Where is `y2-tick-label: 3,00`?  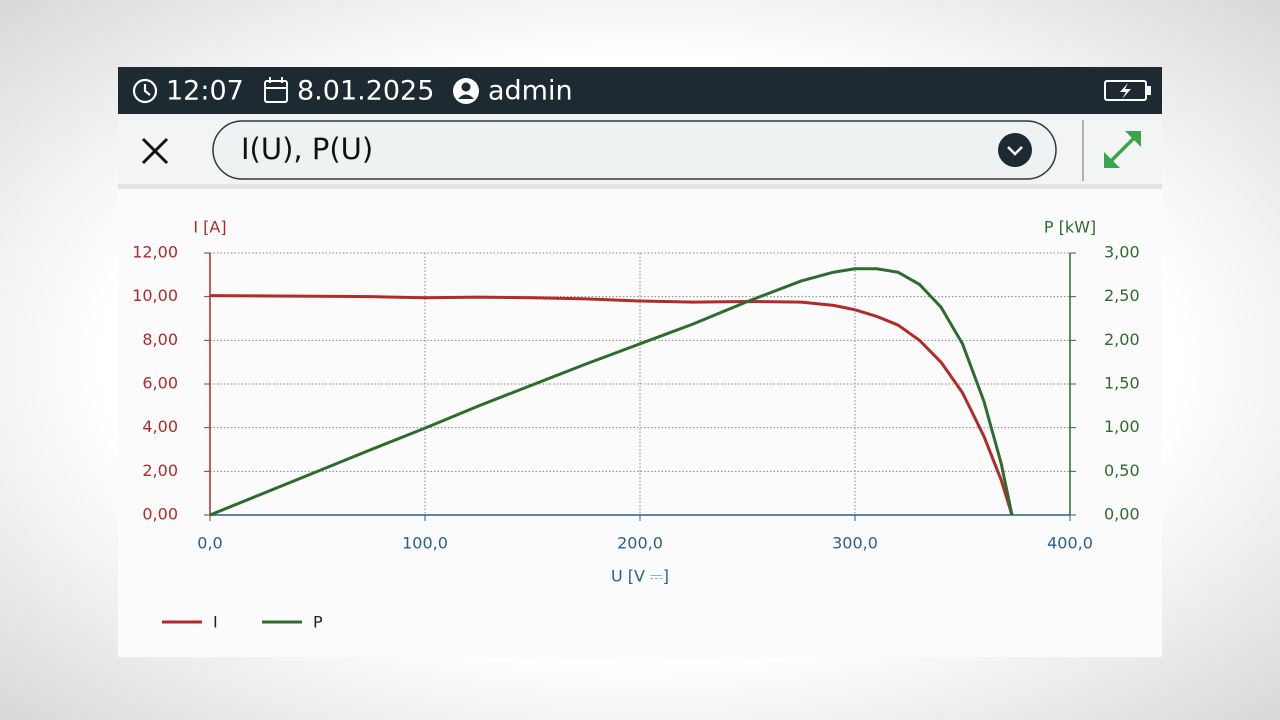 y2-tick-label: 3,00 is located at coordinates (1122, 252).